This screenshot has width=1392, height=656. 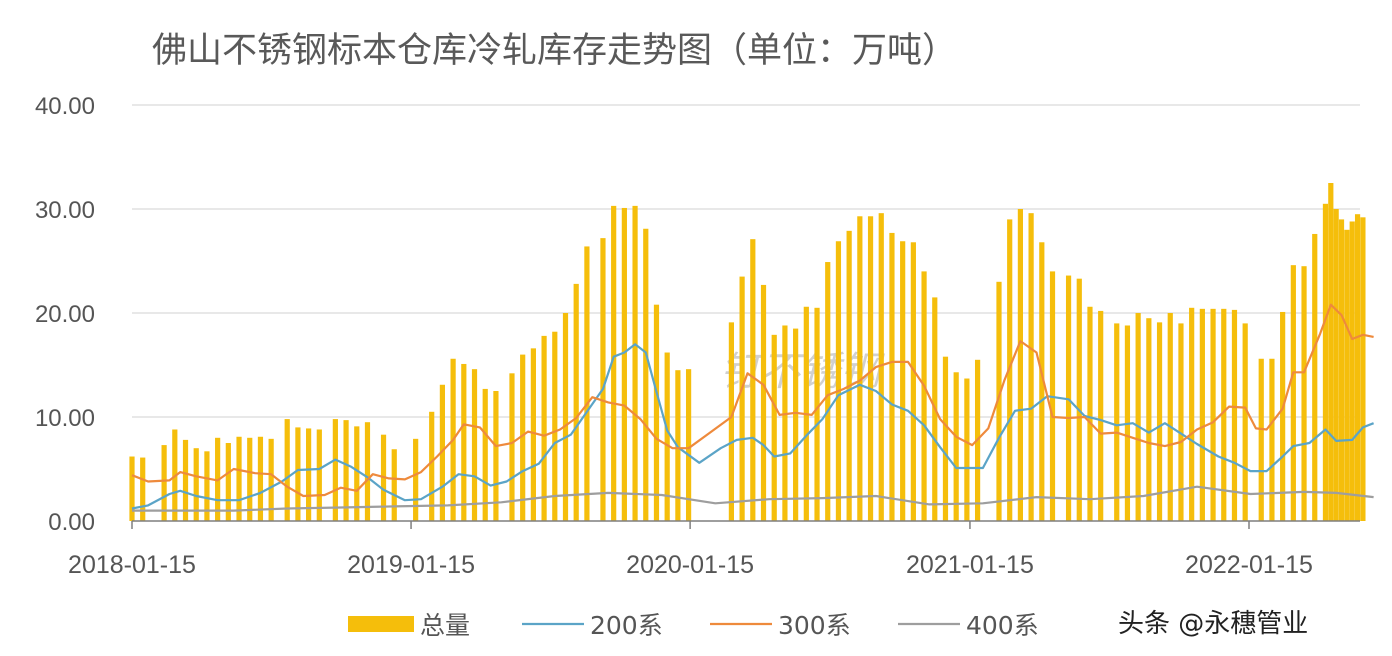 What do you see at coordinates (65, 106) in the screenshot?
I see `y-tick-label: 40.00` at bounding box center [65, 106].